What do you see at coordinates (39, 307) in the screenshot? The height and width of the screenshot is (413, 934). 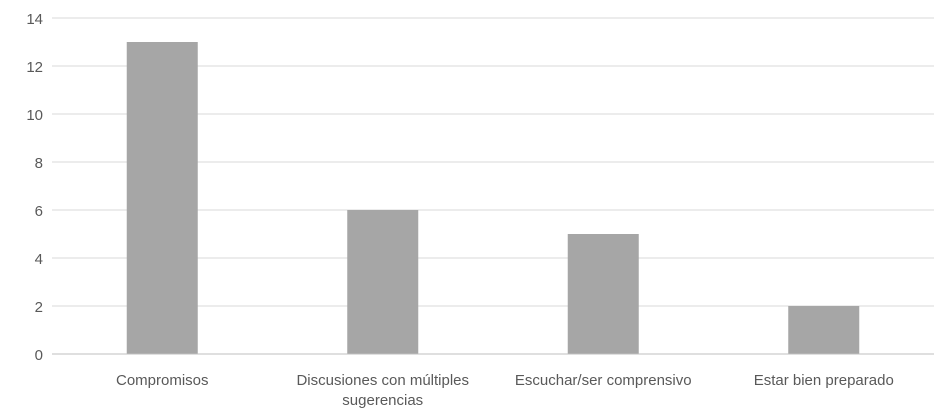 I see `y-tick-label: 2` at bounding box center [39, 307].